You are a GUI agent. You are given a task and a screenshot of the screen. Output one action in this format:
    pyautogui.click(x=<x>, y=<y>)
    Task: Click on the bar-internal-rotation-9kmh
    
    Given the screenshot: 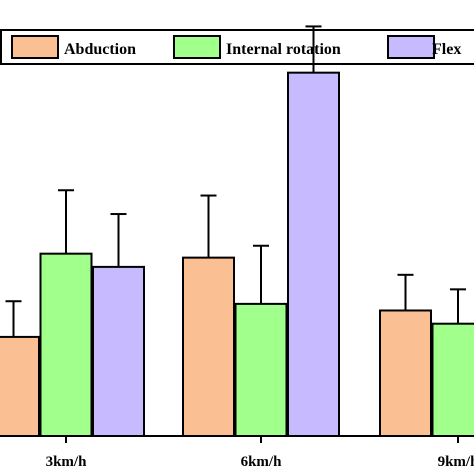 What is the action you would take?
    pyautogui.click(x=452, y=379)
    